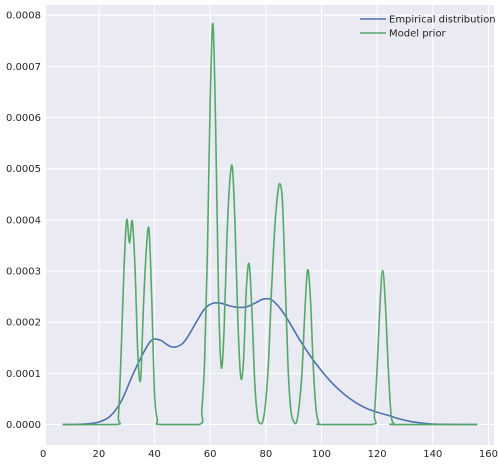 The width and height of the screenshot is (498, 465). Describe the element at coordinates (23, 374) in the screenshot. I see `y-tick-label: 0.0001` at that location.